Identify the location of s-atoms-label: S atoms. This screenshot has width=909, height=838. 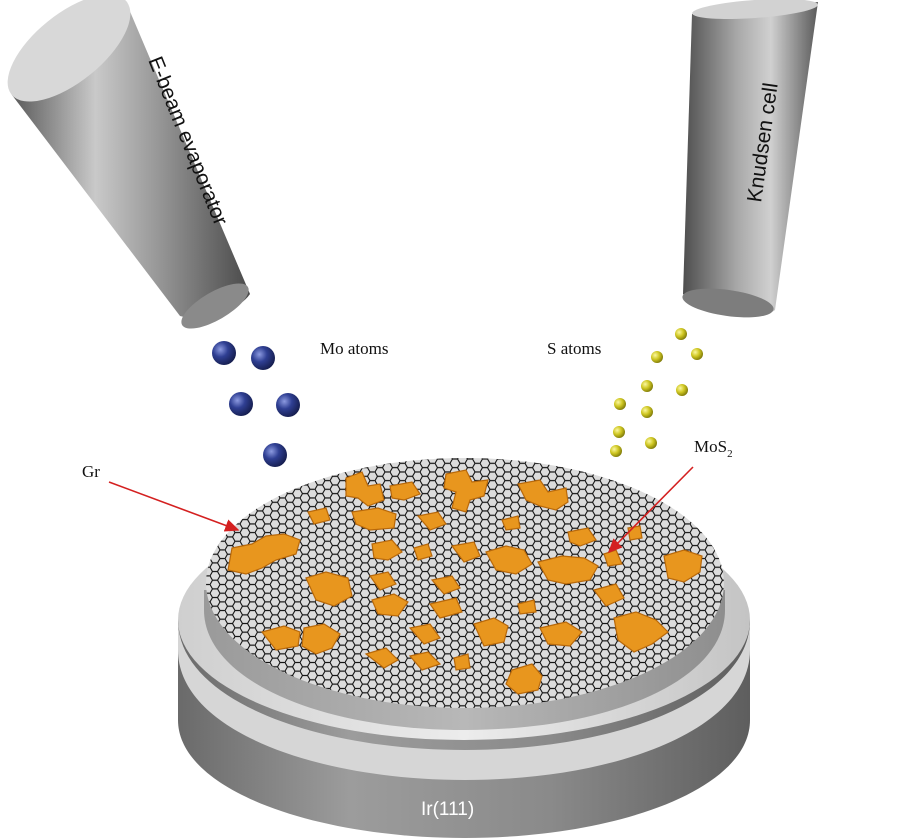
(574, 348).